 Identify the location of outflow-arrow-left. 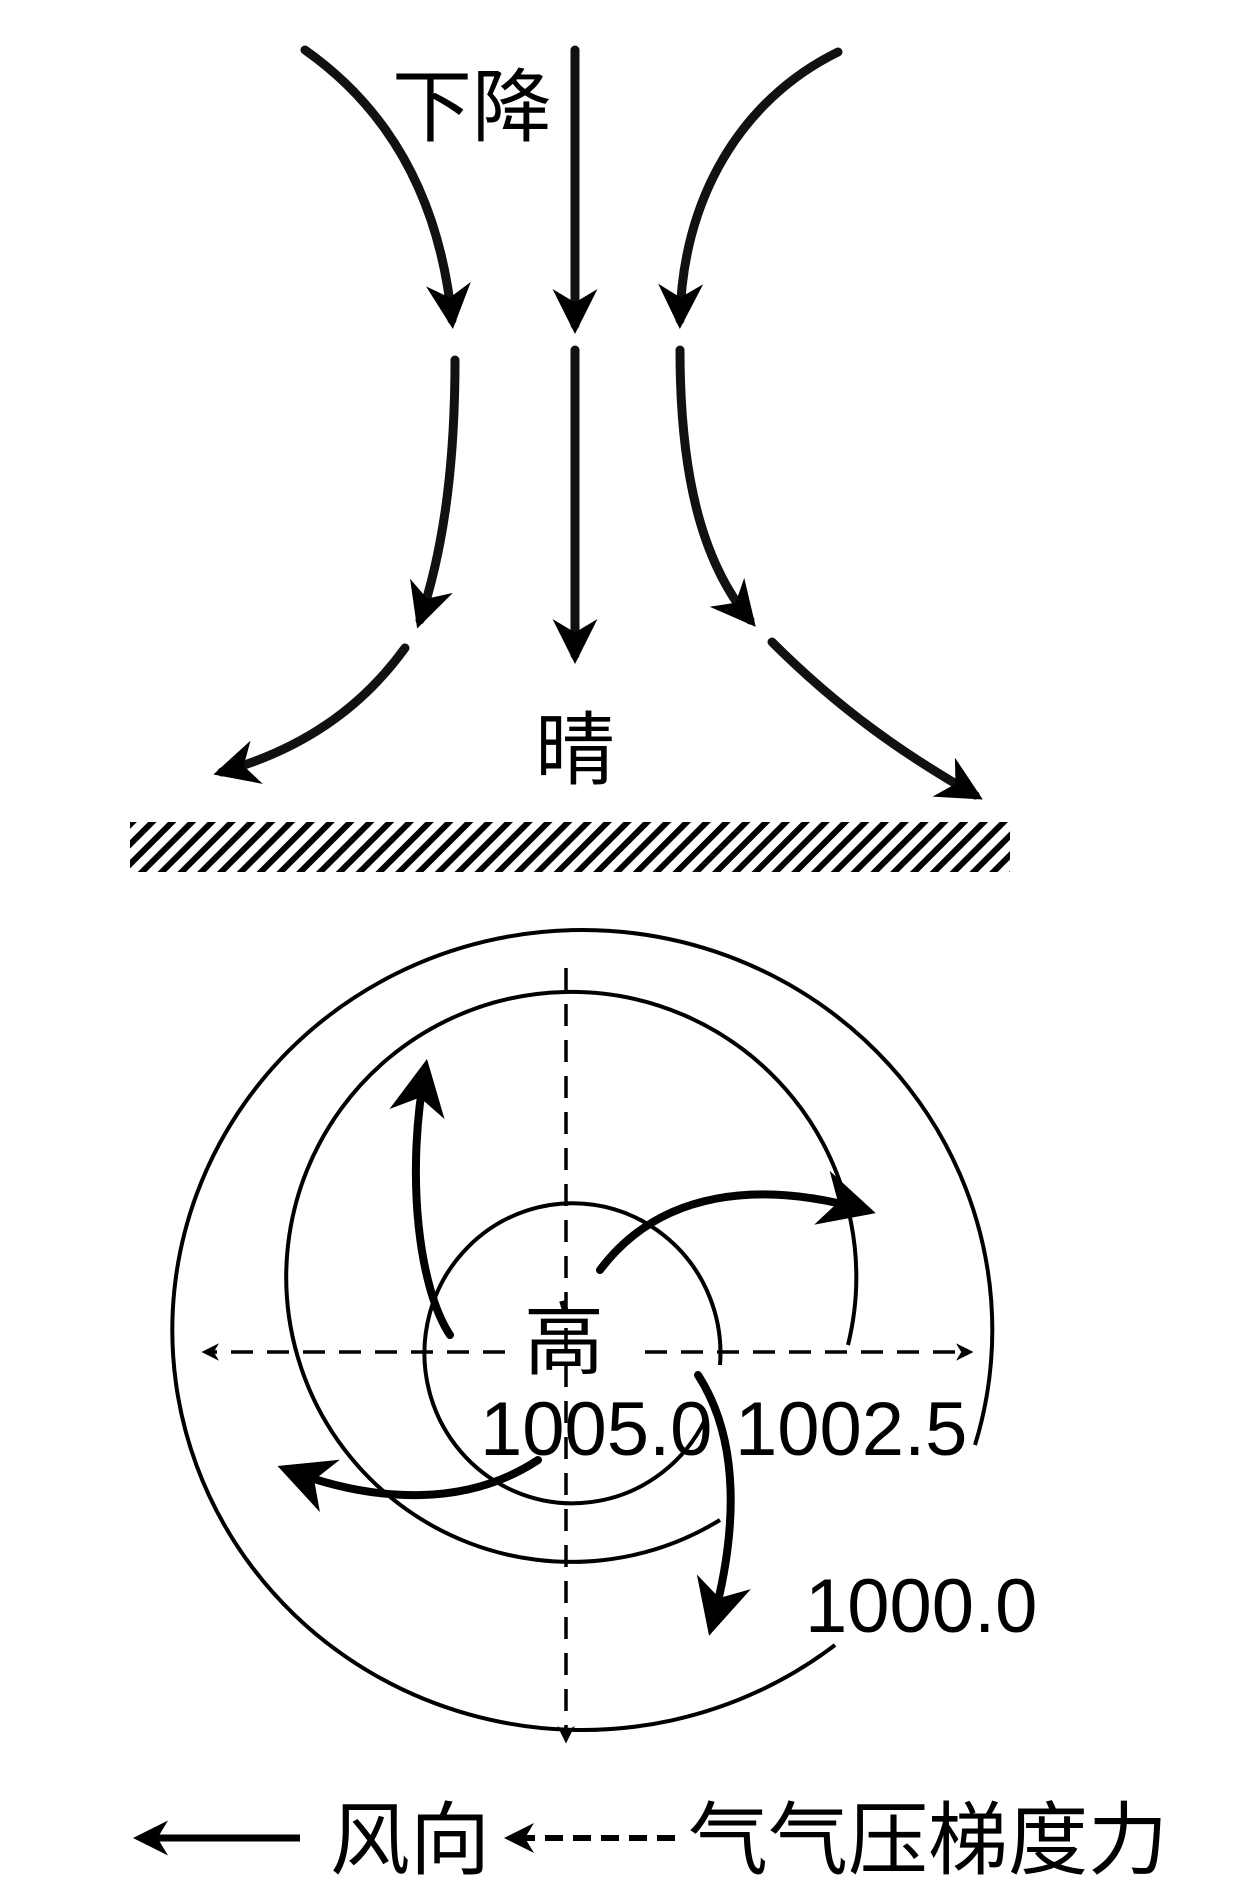
(311, 713).